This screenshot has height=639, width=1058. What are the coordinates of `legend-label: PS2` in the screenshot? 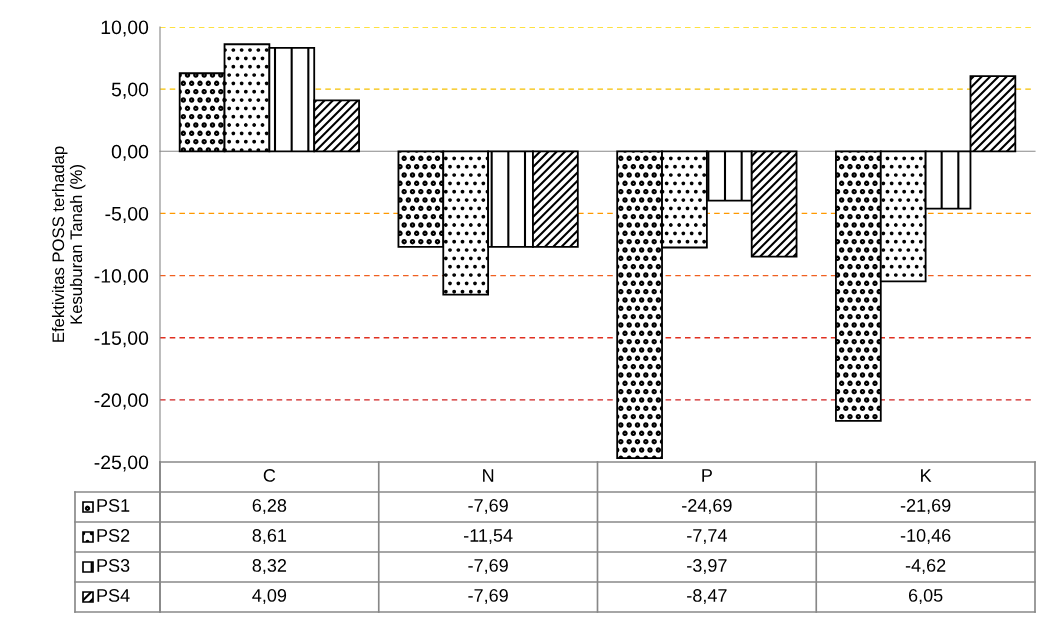 It's located at (113, 535).